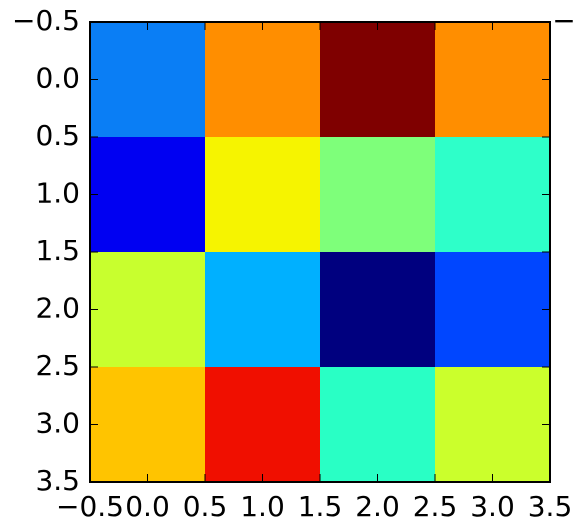 The height and width of the screenshot is (524, 578). I want to click on x-tick-label: 3.0, so click(492, 506).